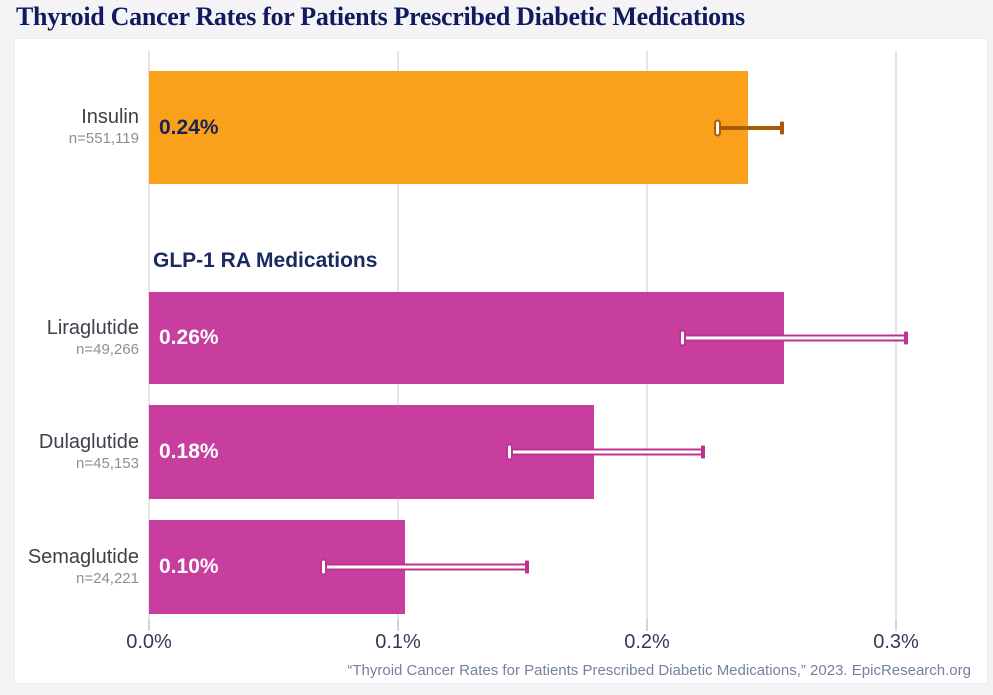 The width and height of the screenshot is (993, 695). I want to click on category-label: Dulaglutide n=45,153, so click(77, 452).